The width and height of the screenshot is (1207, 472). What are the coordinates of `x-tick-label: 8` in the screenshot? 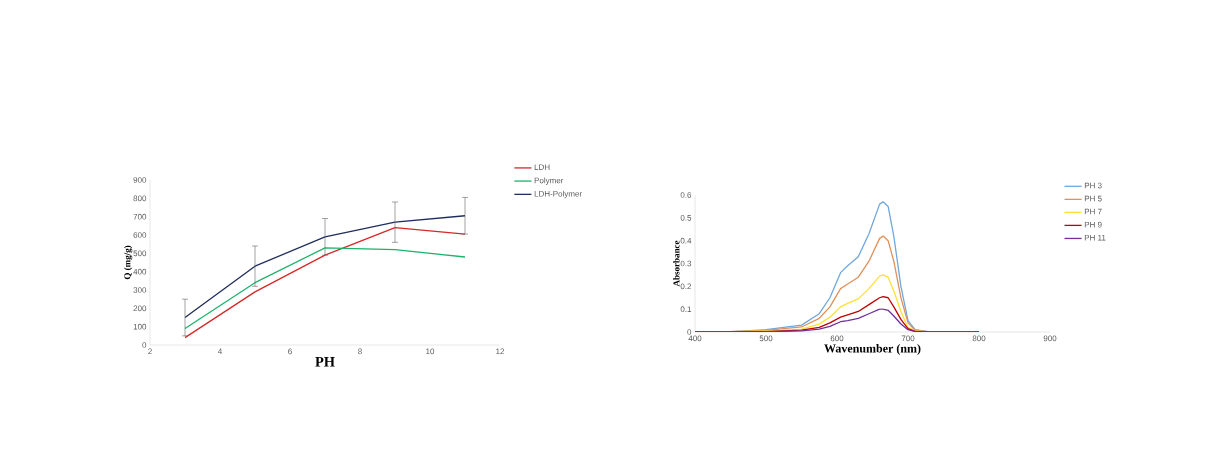 It's located at (360, 351).